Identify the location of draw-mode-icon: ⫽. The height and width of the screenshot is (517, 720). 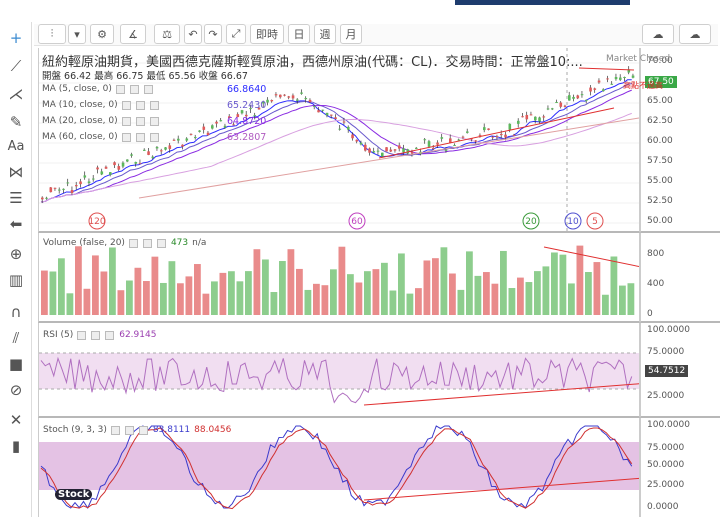
(16, 338).